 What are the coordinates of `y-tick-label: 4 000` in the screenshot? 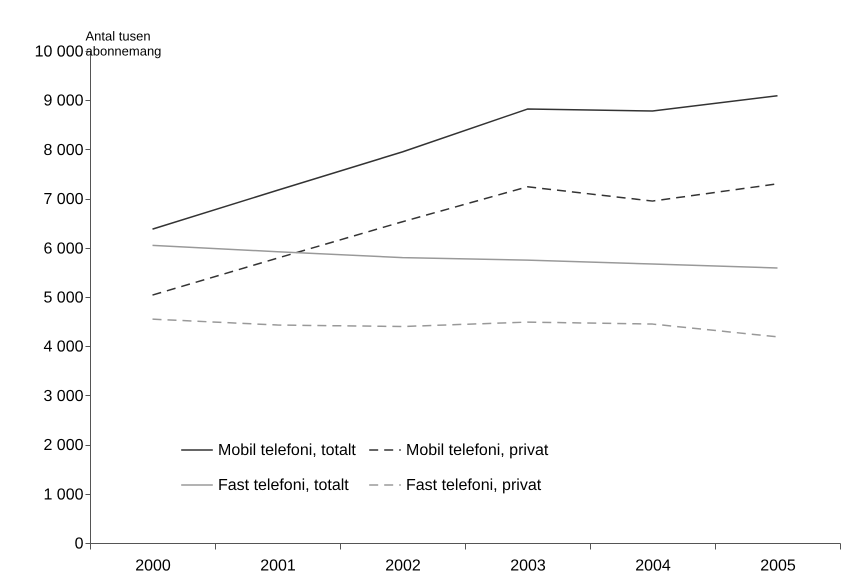 It's located at (63, 347).